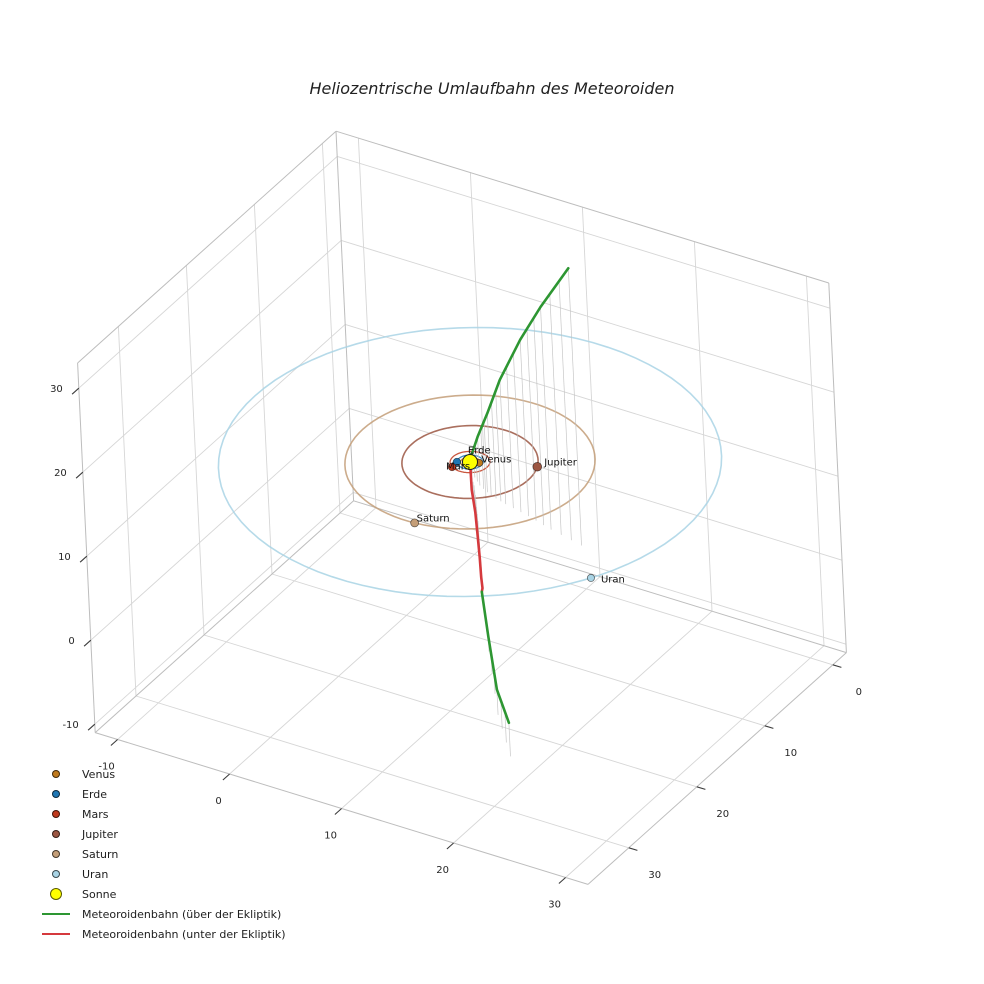  Describe the element at coordinates (163, 894) in the screenshot. I see `legend-item-sonne: Sonne` at that location.